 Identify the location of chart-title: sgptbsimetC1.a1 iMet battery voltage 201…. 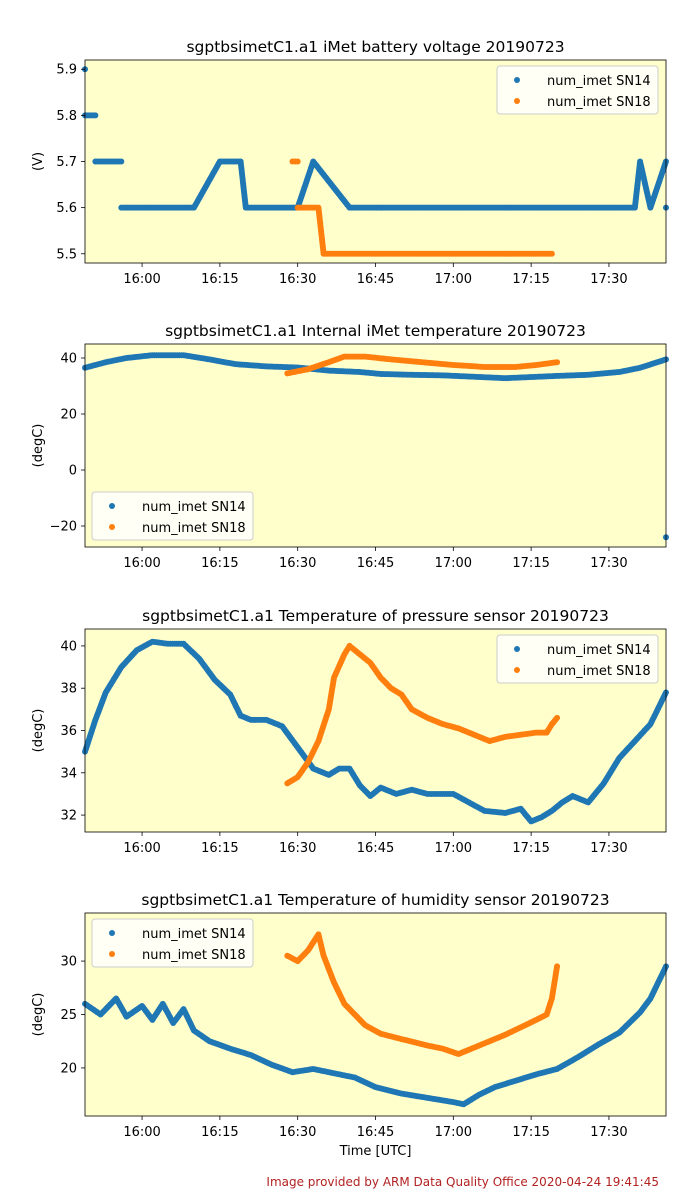
(375, 47).